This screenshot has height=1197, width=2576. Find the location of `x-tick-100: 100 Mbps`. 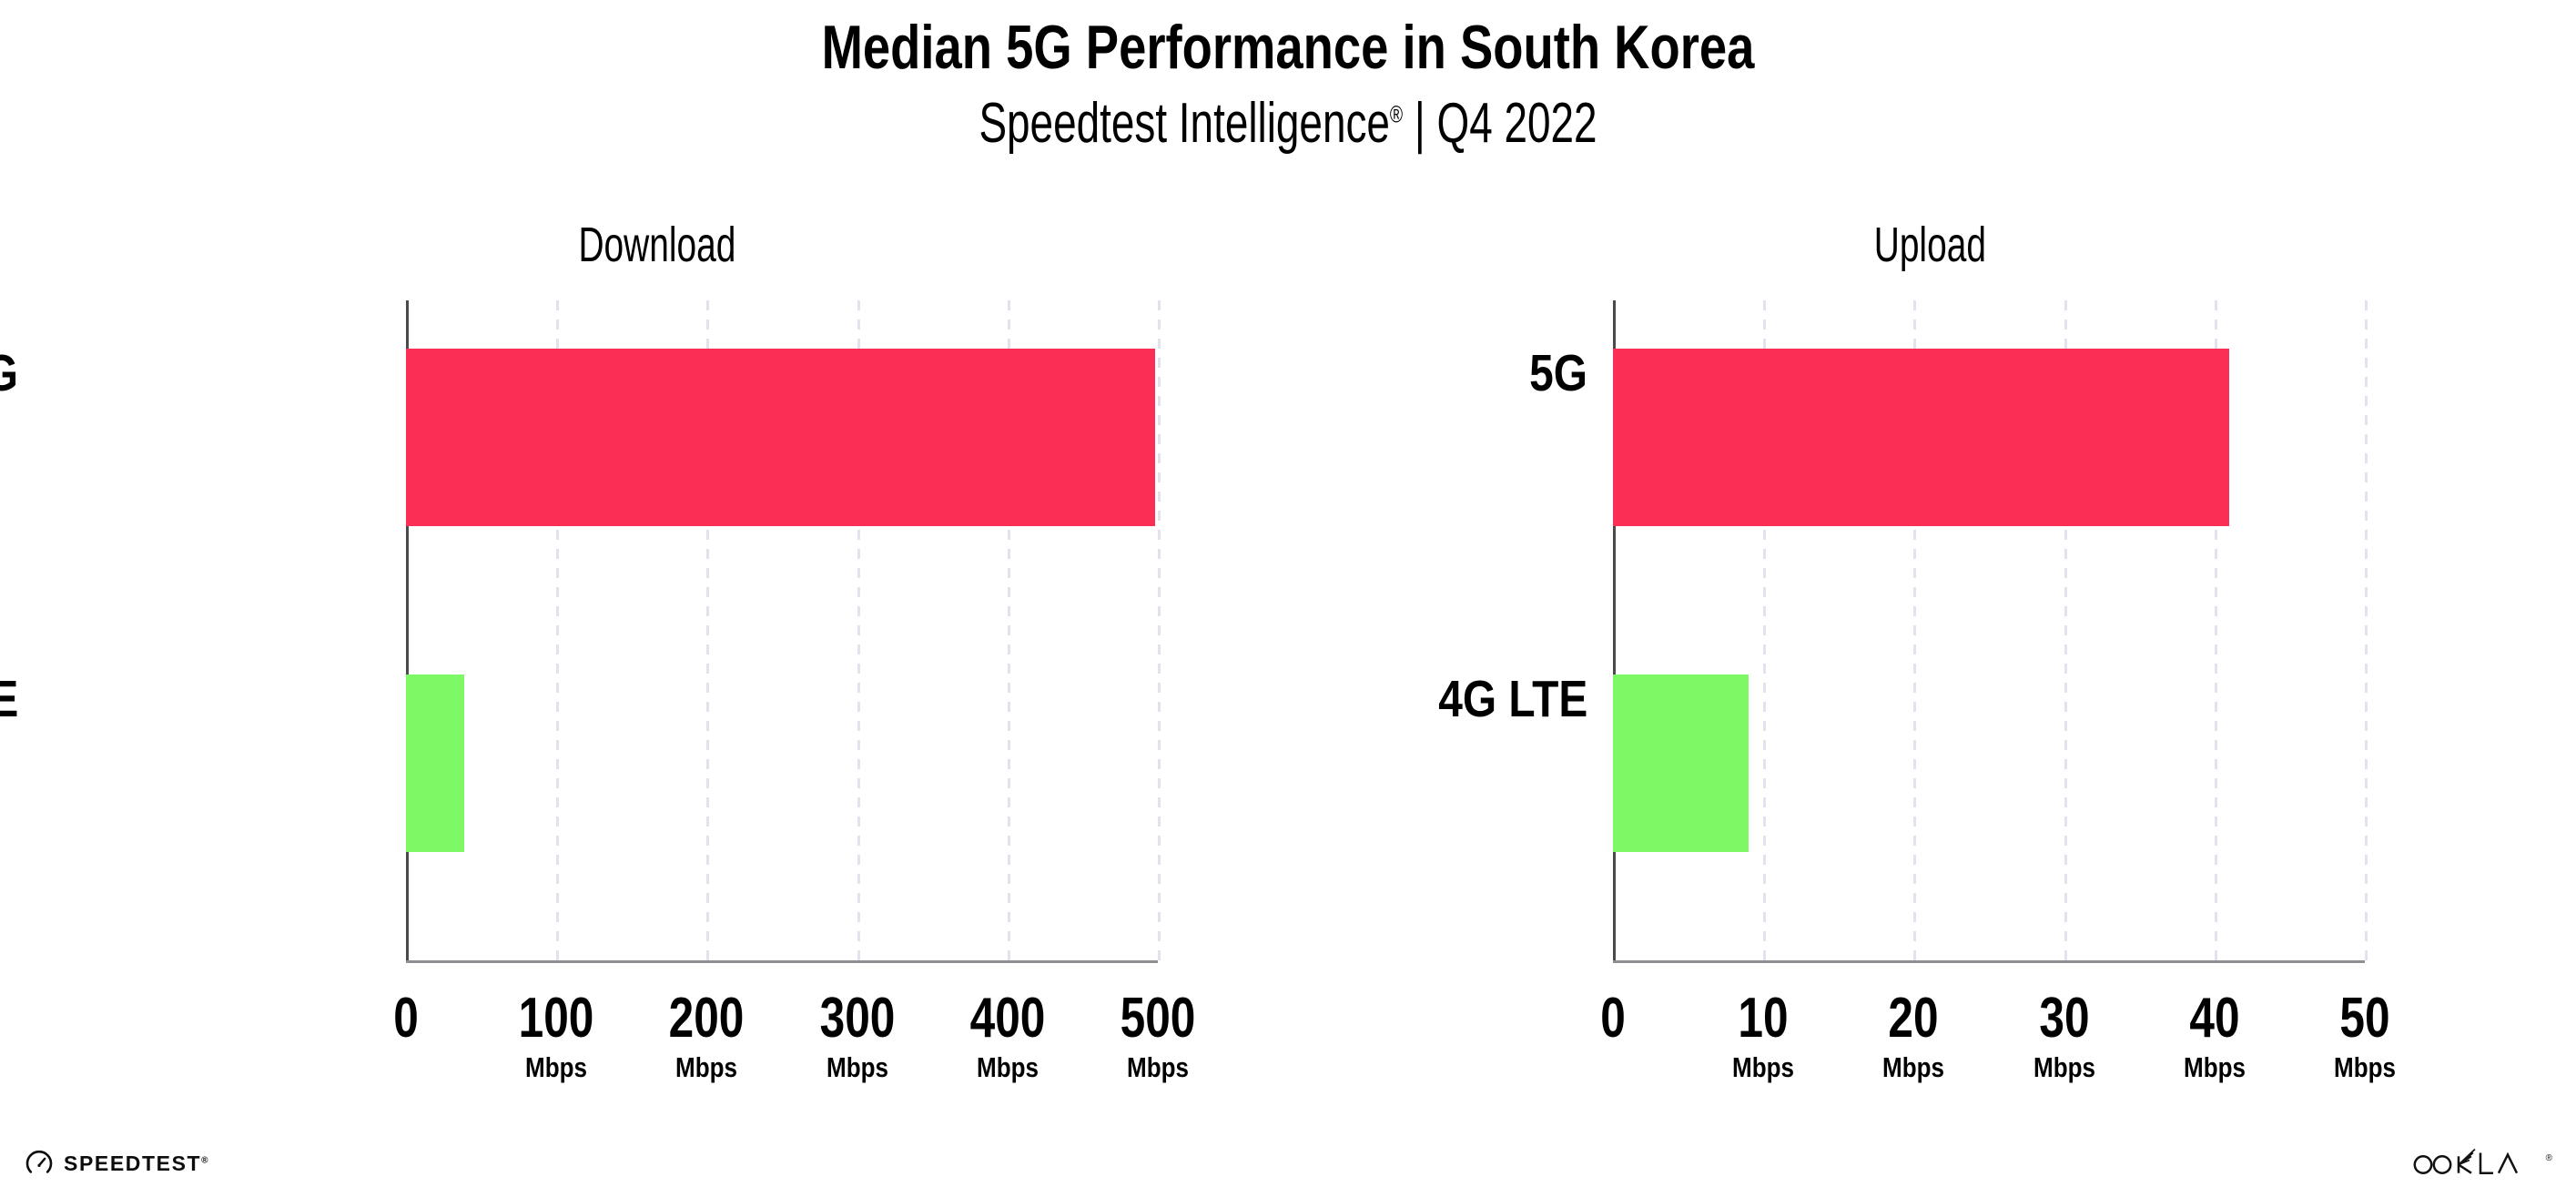

x-tick-100: 100 Mbps is located at coordinates (556, 1038).